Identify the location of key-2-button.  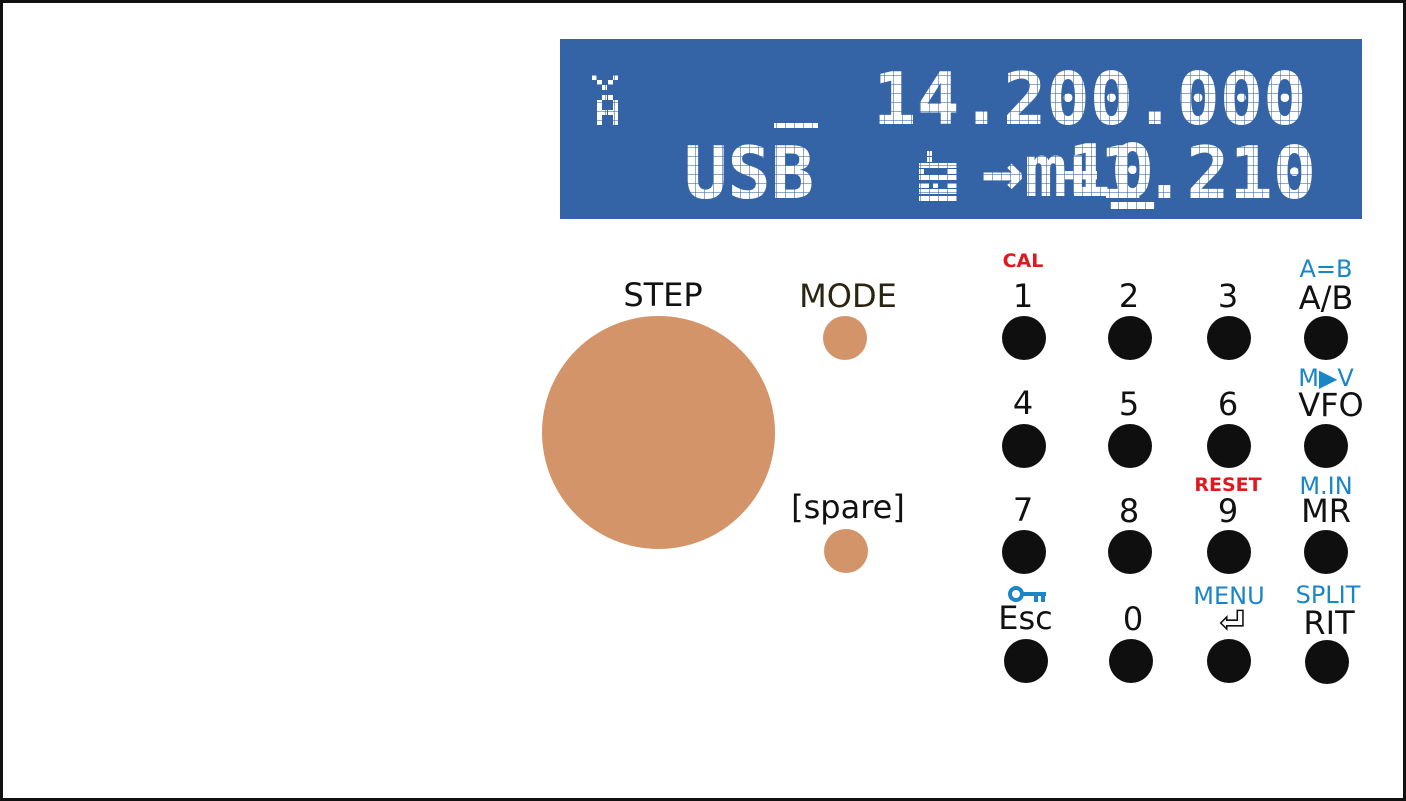
(1130, 338).